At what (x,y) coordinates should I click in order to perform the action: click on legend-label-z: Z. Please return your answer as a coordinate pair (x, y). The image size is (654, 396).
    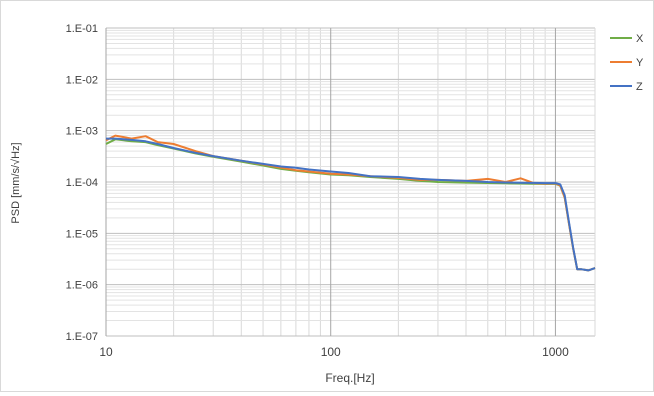
    Looking at the image, I should click on (639, 87).